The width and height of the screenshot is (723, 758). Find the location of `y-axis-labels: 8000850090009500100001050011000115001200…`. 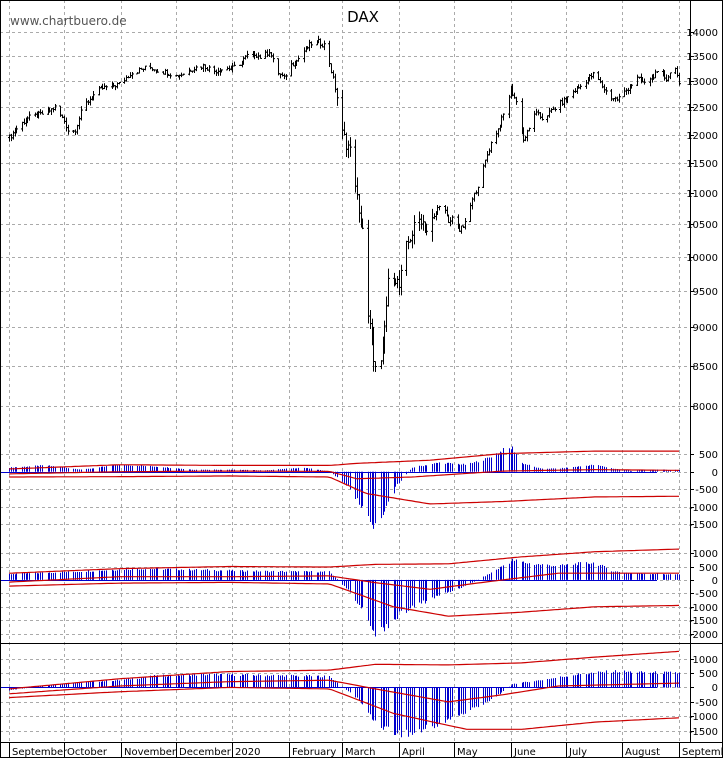

y-axis-labels: 8000850090009500100001050011000115001200… is located at coordinates (702, 383).